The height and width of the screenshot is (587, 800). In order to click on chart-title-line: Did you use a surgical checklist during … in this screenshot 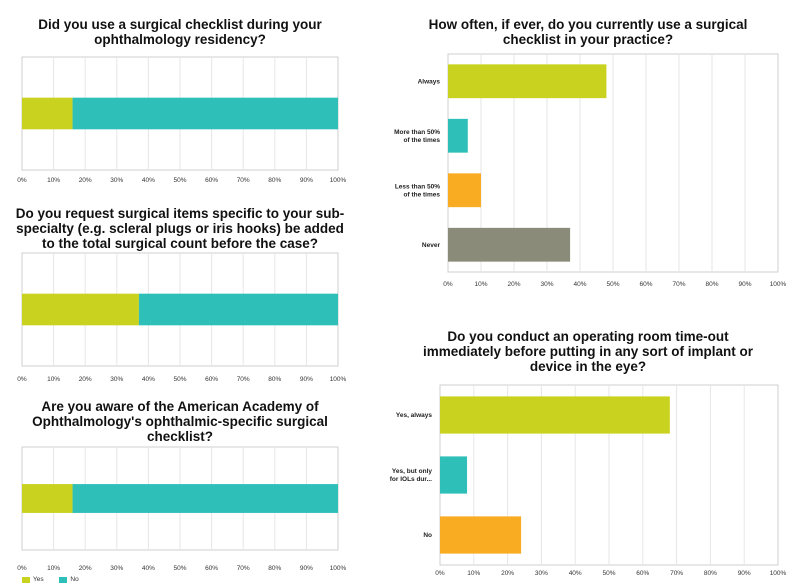, I will do `click(180, 24)`.